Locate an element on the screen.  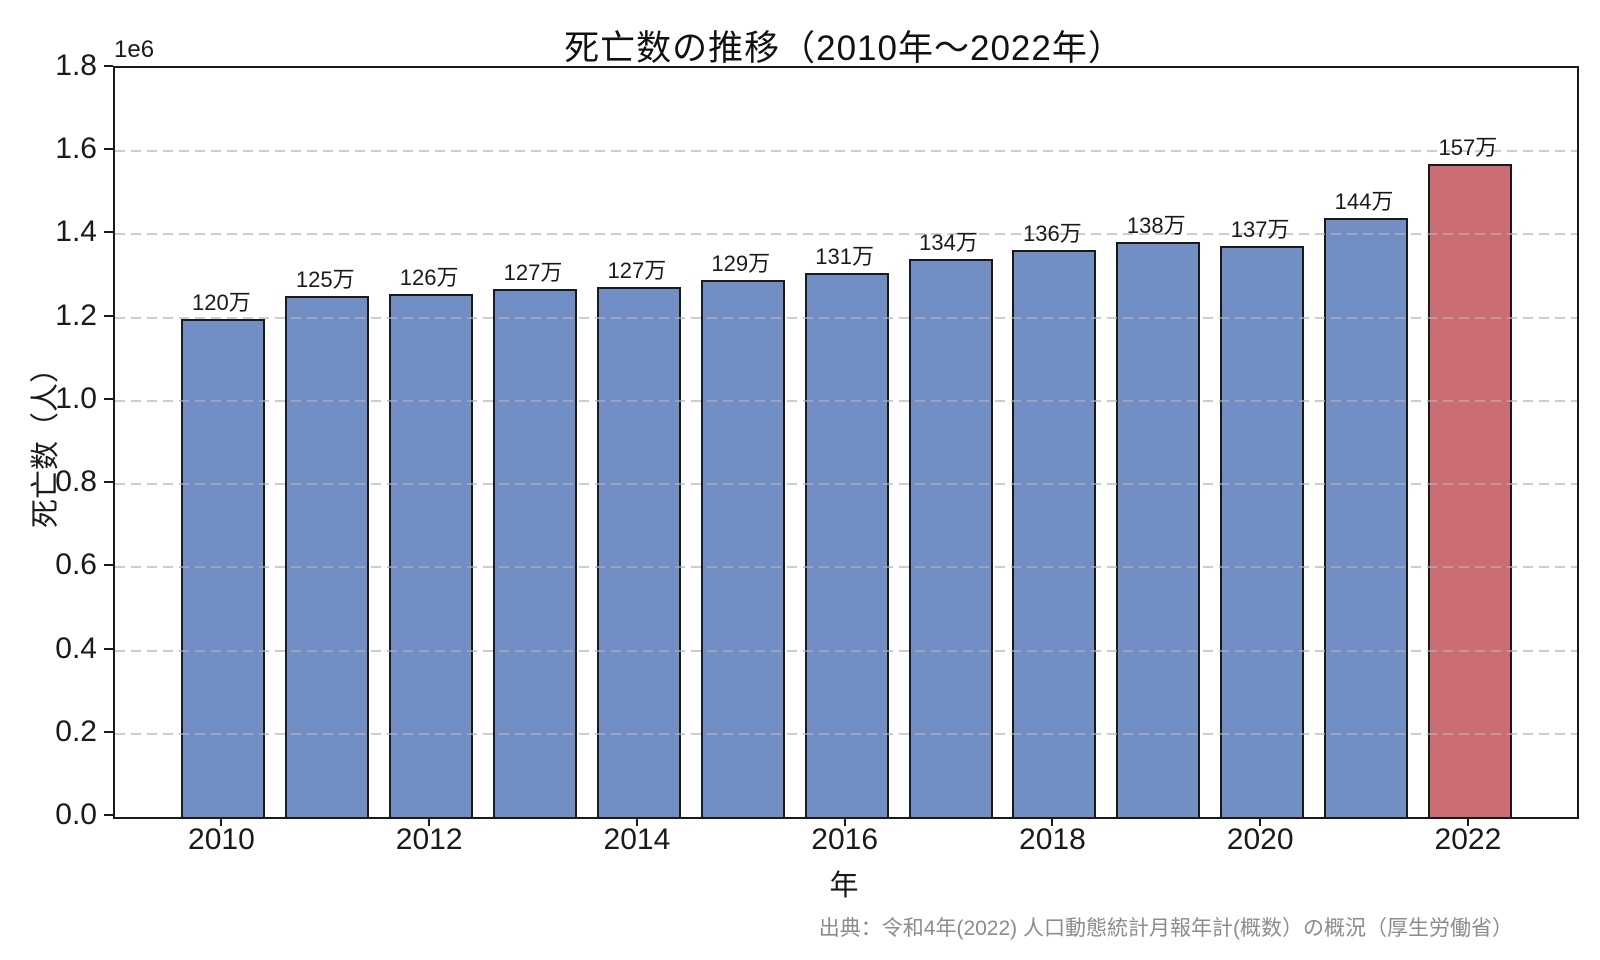
ytick-label-0.6: 0.6 is located at coordinates (76, 565).